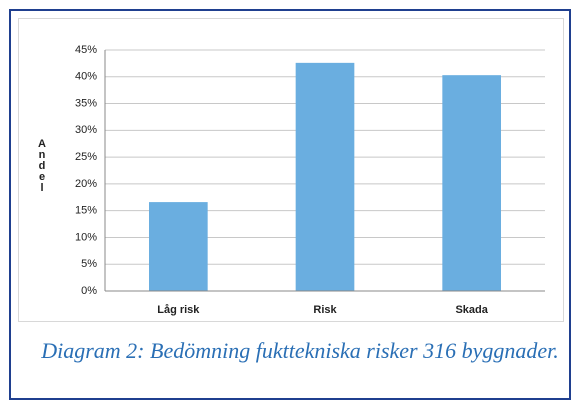 Image resolution: width=581 pixels, height=410 pixels. I want to click on x-tick-label: Skada, so click(471, 310).